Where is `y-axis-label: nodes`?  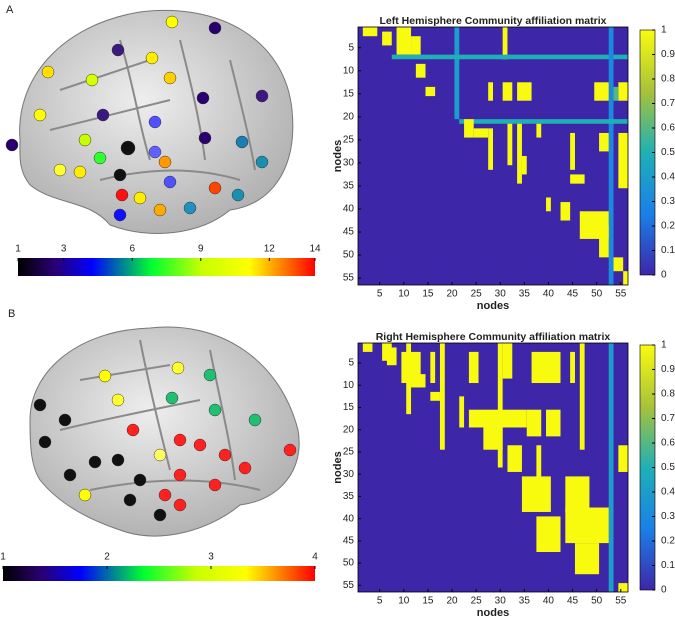 y-axis-label: nodes is located at coordinates (338, 156).